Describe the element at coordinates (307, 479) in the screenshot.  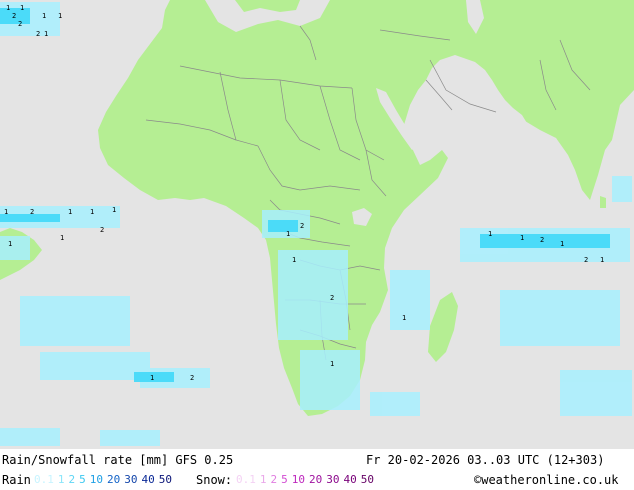
I see `snow-legend: 0.1 1 2 5 10 20 30 40 50` at that location.